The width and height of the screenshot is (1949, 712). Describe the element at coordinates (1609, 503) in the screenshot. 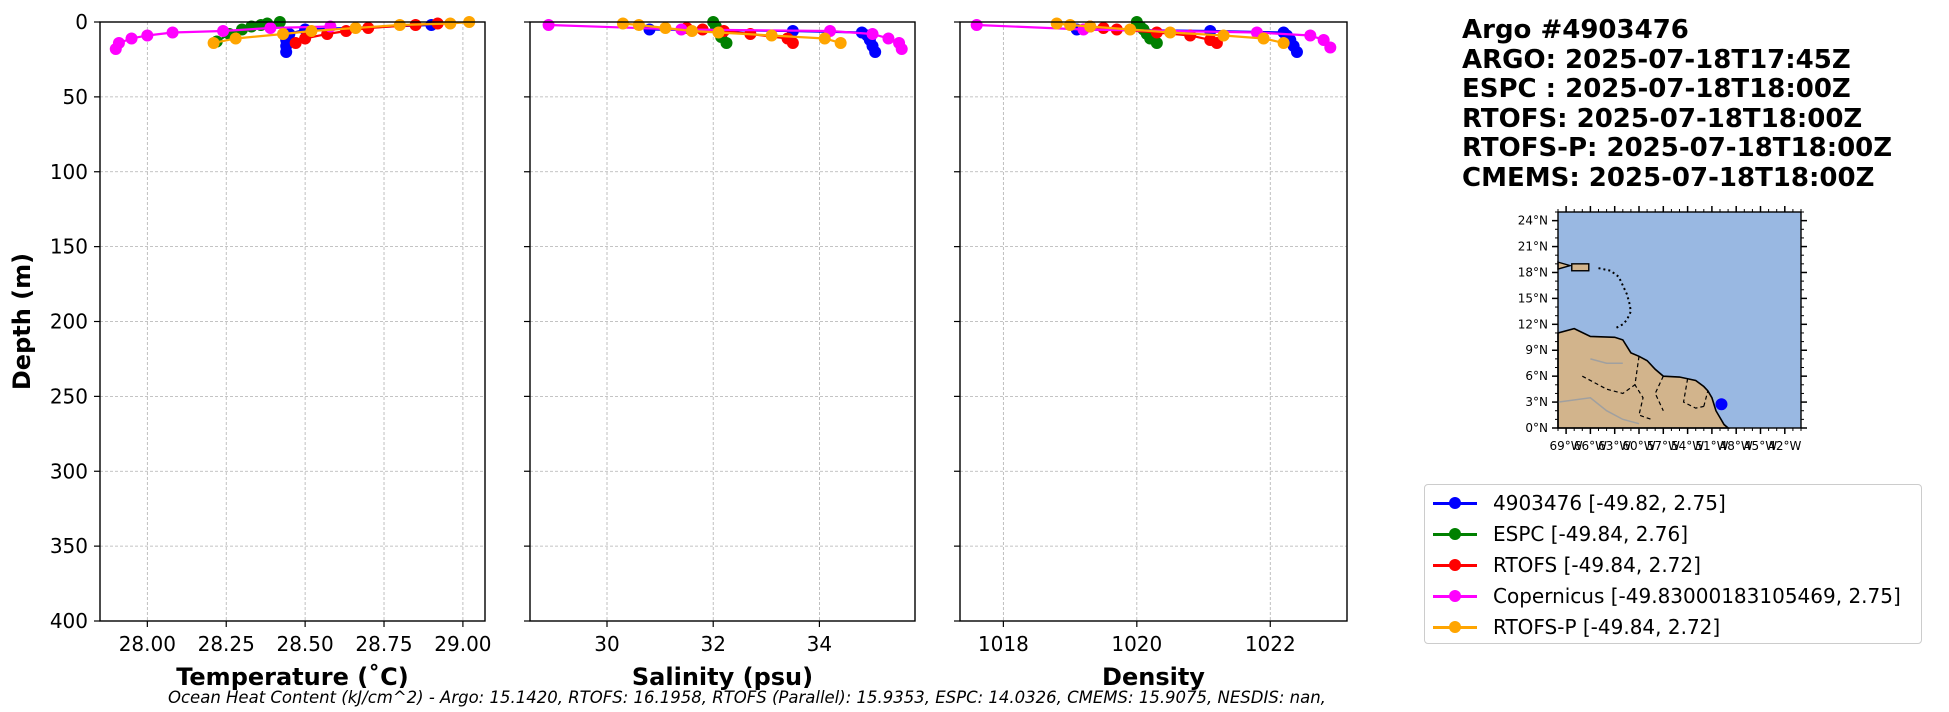

I see `legend-label: 4903476 [-49.82, 2.75]` at that location.